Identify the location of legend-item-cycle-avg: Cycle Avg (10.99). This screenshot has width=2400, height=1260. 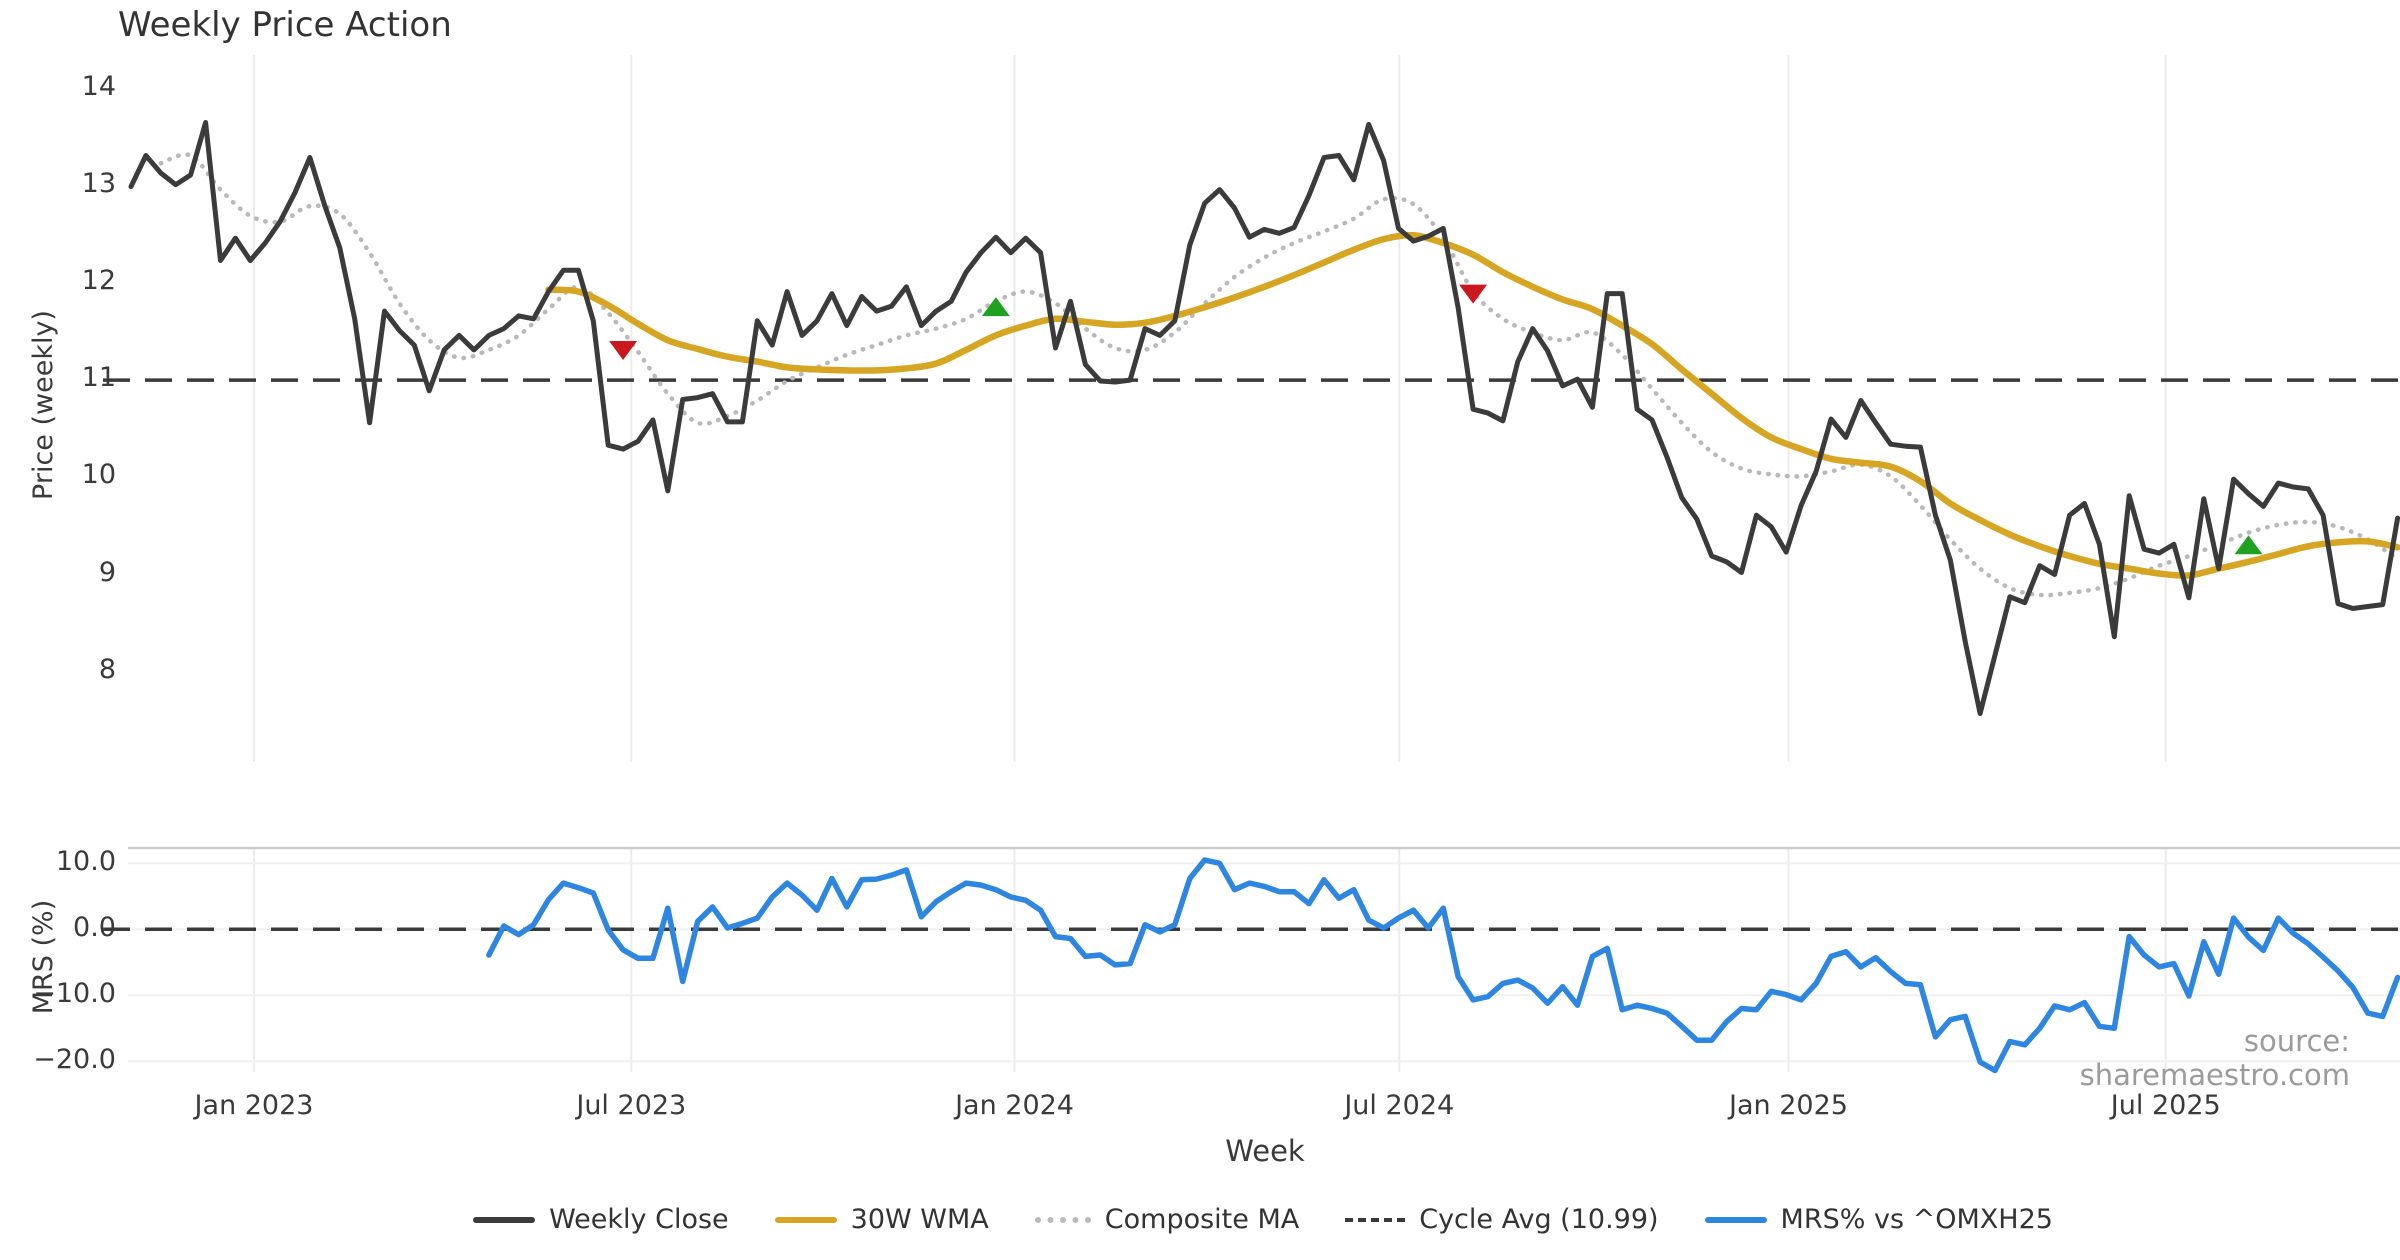
(1502, 1219).